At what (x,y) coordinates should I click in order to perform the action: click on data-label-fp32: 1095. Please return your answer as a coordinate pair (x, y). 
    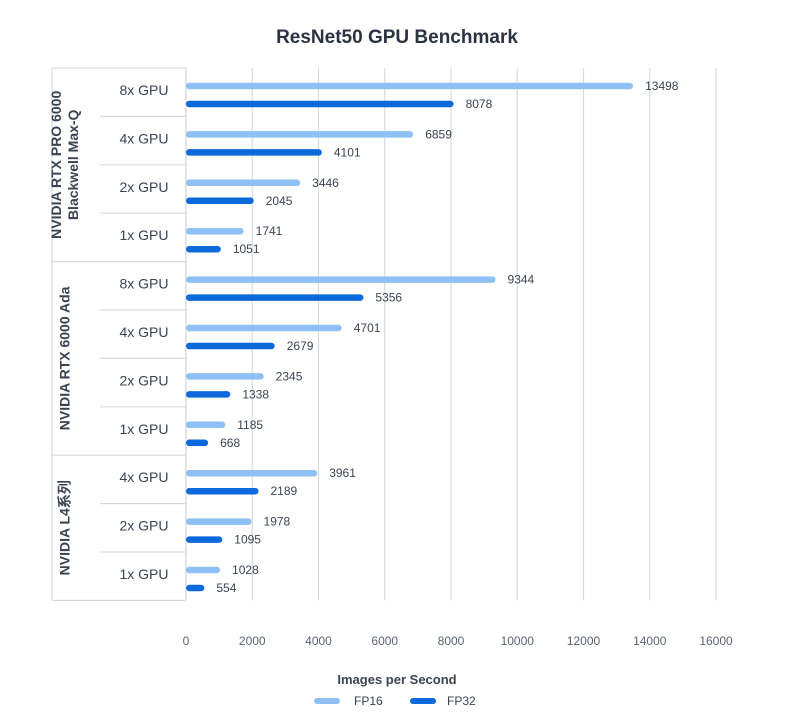
    Looking at the image, I should click on (247, 540).